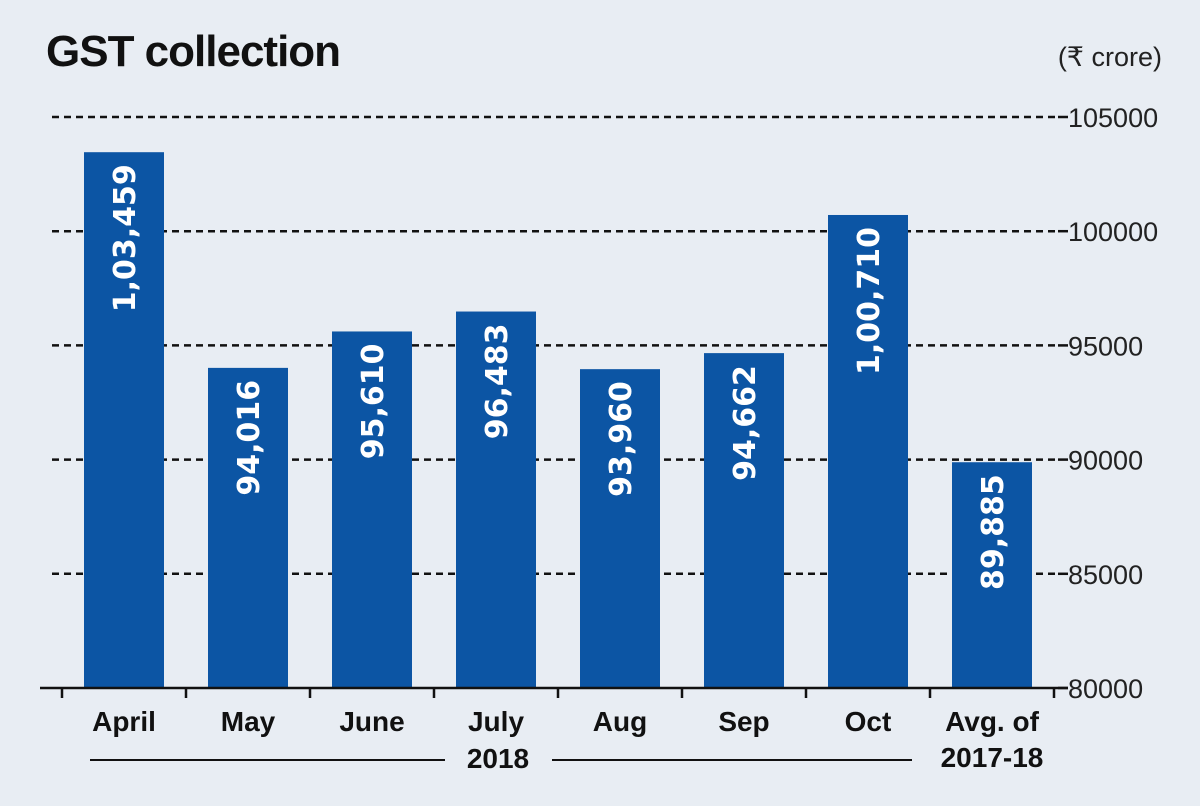 Image resolution: width=1200 pixels, height=806 pixels. I want to click on category-label-7: Avg. of 2017-18, so click(992, 739).